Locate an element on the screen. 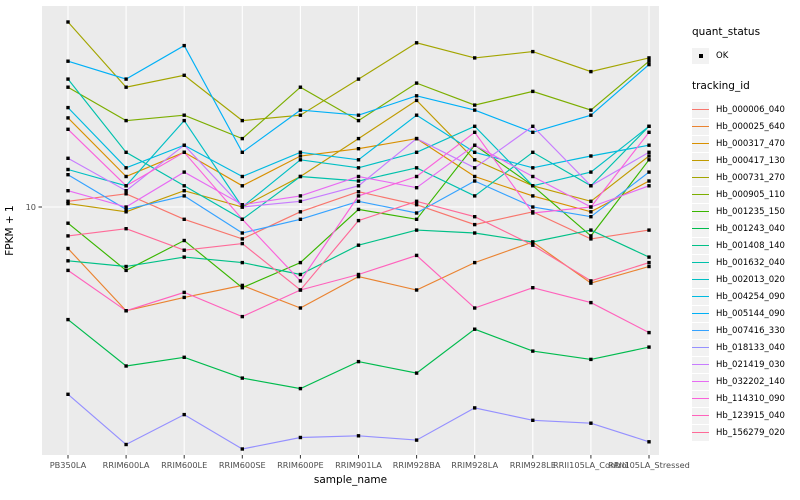 The height and width of the screenshot is (500, 800). legend-item-Hb_000025_640: Hb_000025_640 is located at coordinates (745, 126).